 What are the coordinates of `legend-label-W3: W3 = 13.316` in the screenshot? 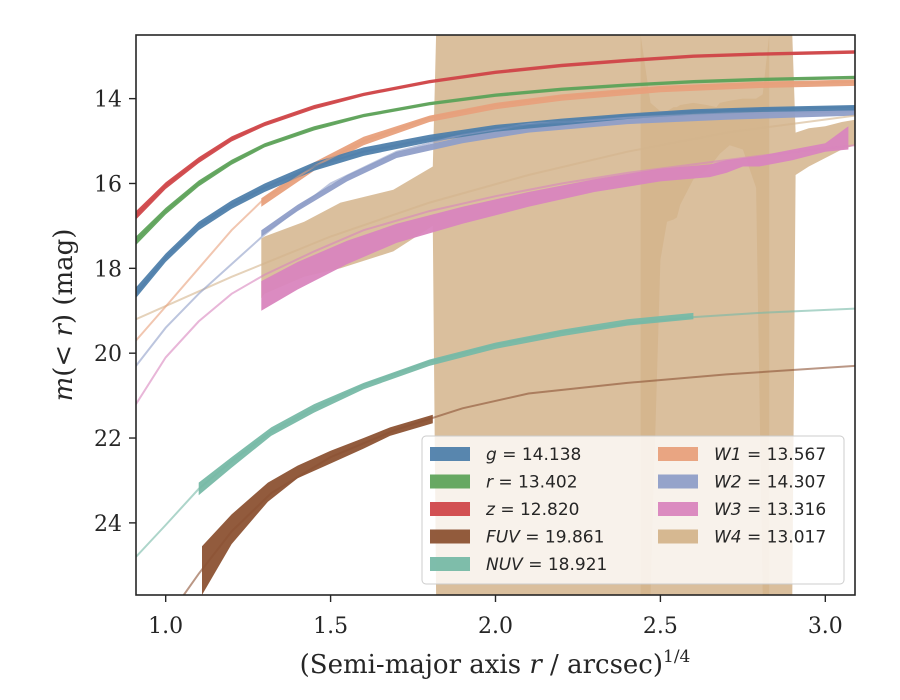 It's located at (770, 510).